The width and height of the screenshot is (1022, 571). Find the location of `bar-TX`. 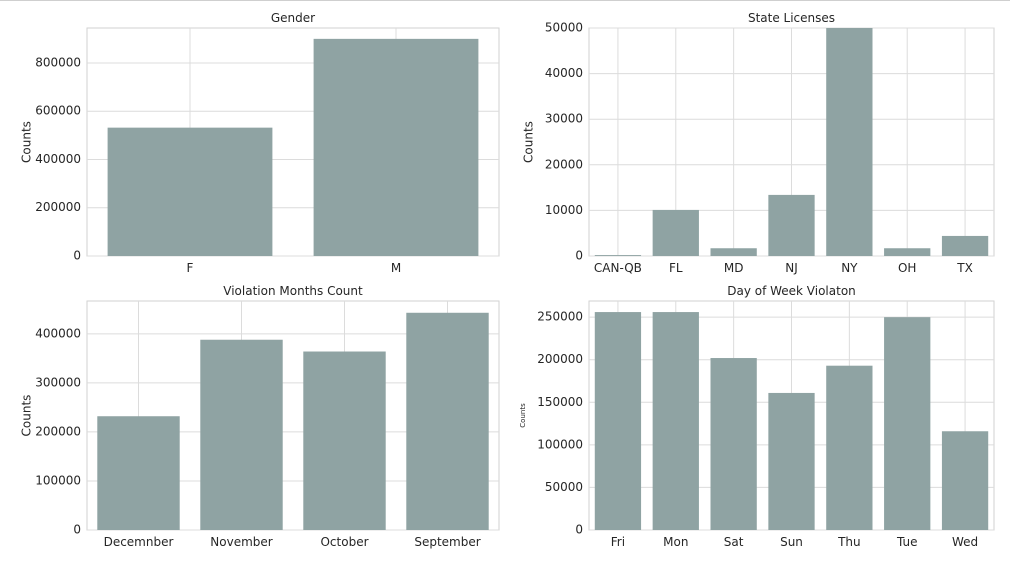

bar-TX is located at coordinates (965, 245).